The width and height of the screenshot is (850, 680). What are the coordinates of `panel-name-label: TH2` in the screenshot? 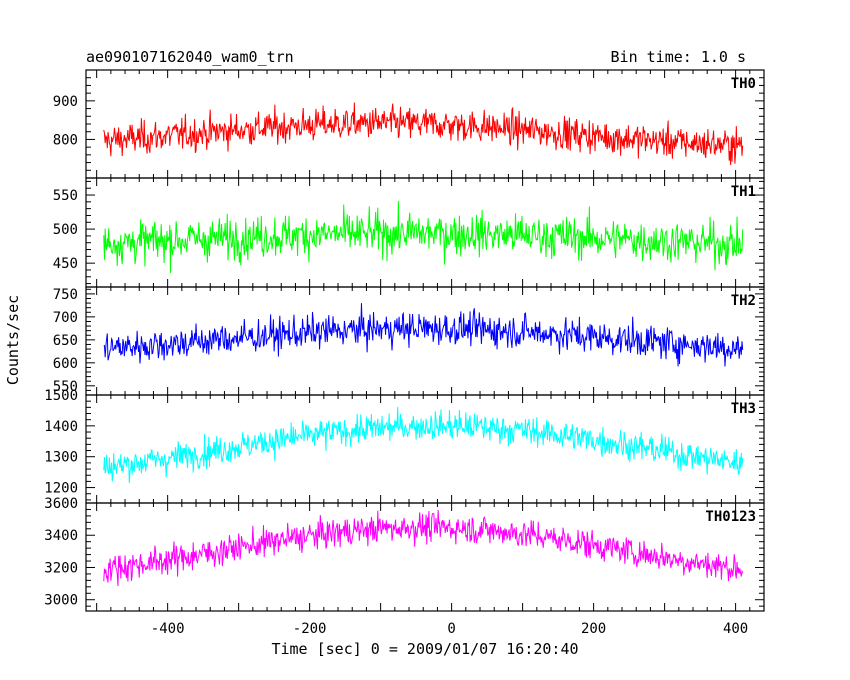 It's located at (743, 301).